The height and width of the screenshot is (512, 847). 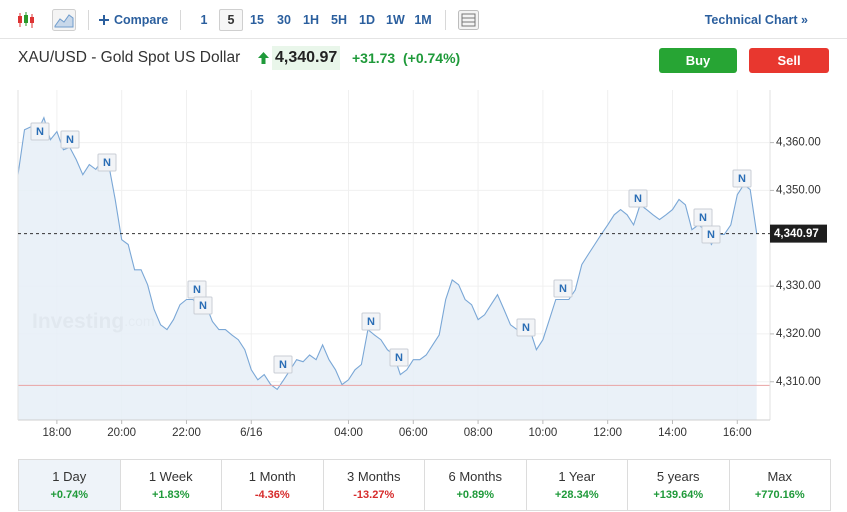 I want to click on candles-icon, so click(x=26, y=20).